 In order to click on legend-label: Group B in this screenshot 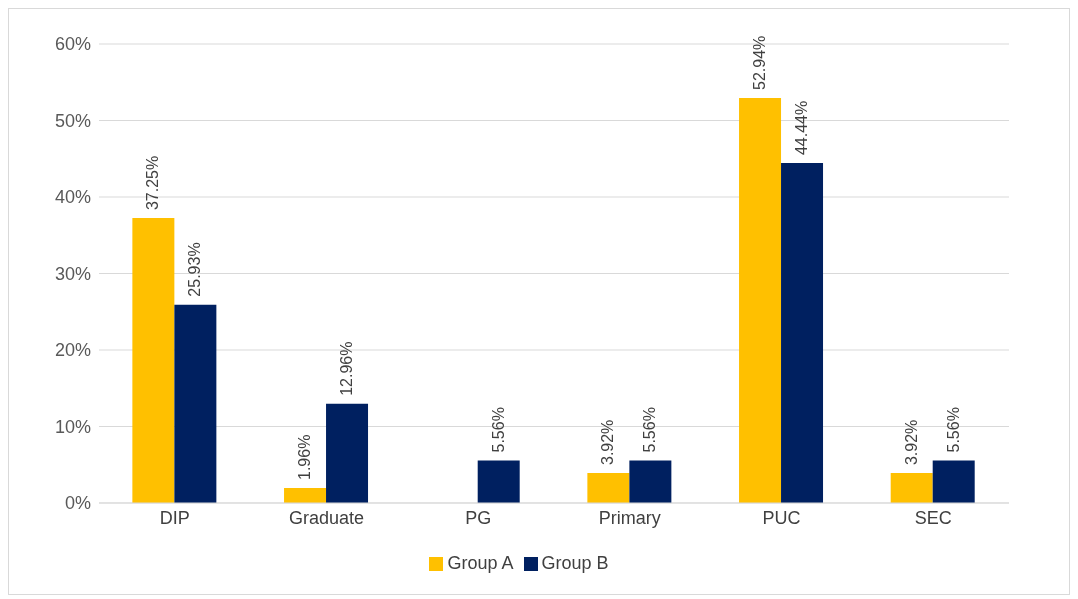, I will do `click(575, 563)`.